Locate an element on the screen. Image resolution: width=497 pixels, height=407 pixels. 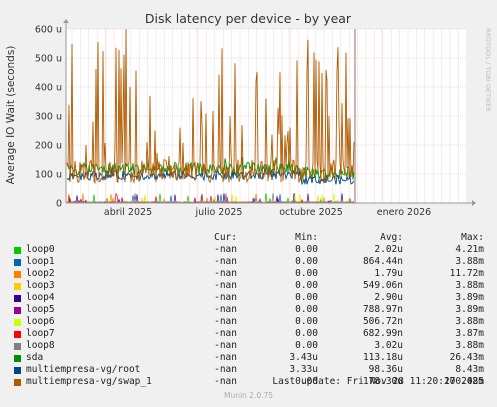
legend-avg-value: 98.36u is located at coordinates (385, 369).